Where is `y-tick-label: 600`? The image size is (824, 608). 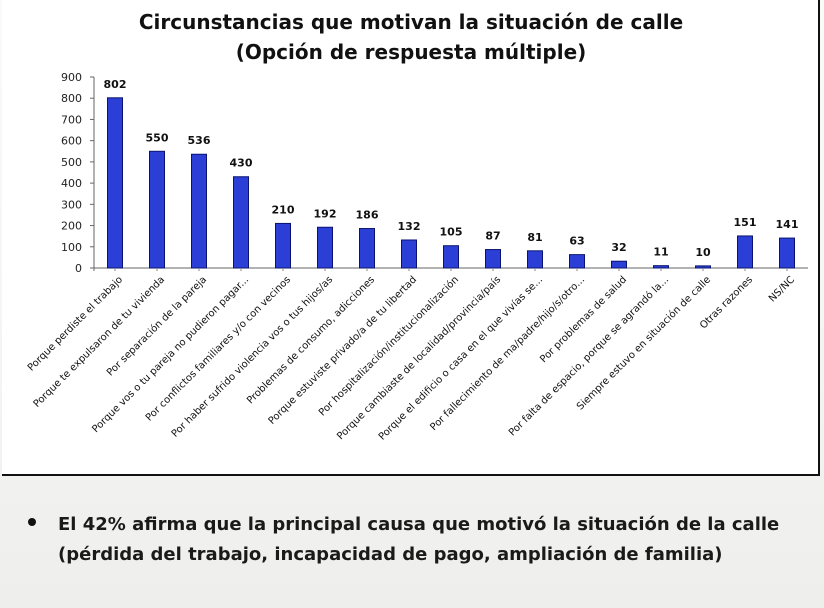 y-tick-label: 600 is located at coordinates (71, 141).